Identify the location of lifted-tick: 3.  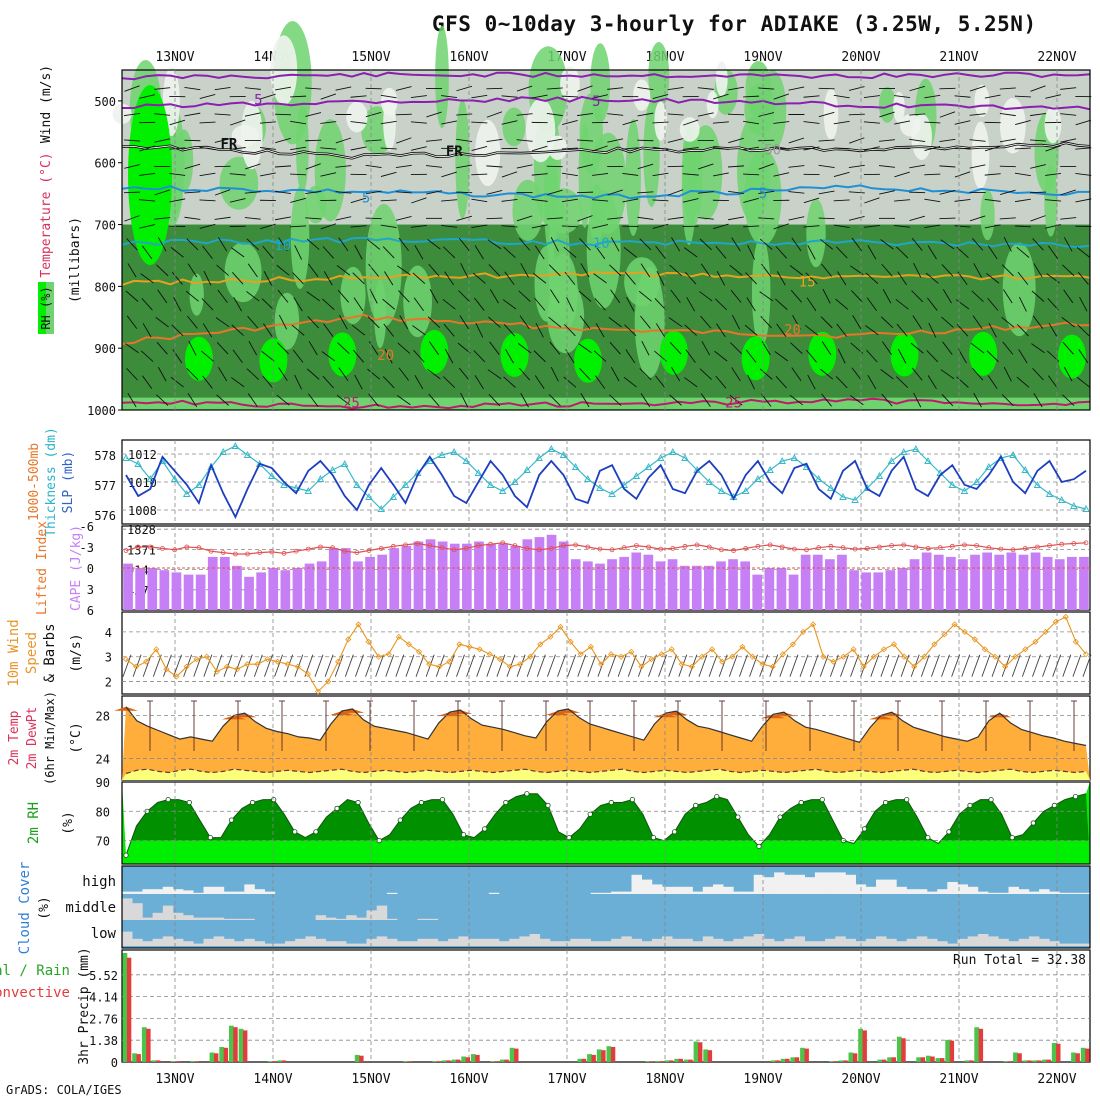
(90, 590).